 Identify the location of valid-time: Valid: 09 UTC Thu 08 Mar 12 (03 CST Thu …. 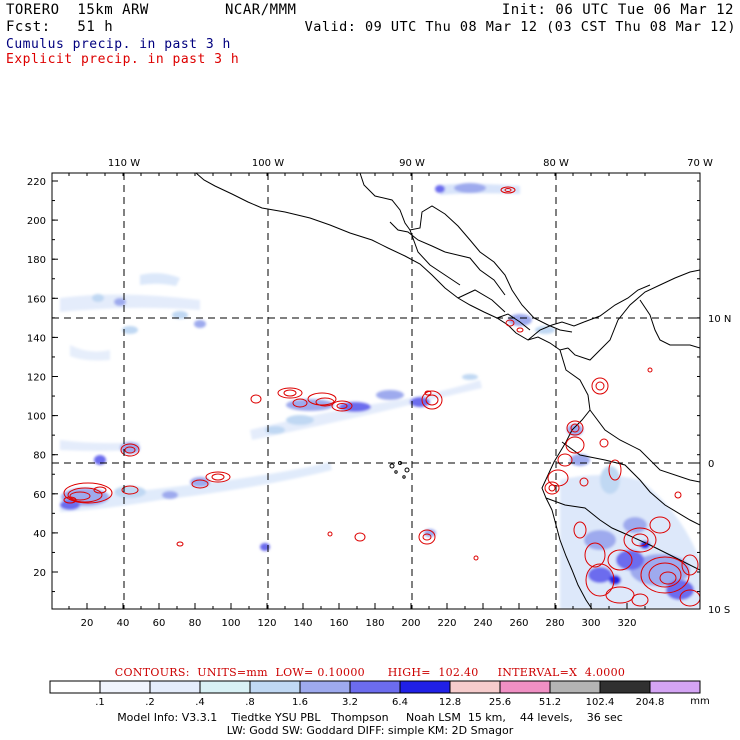
(520, 27).